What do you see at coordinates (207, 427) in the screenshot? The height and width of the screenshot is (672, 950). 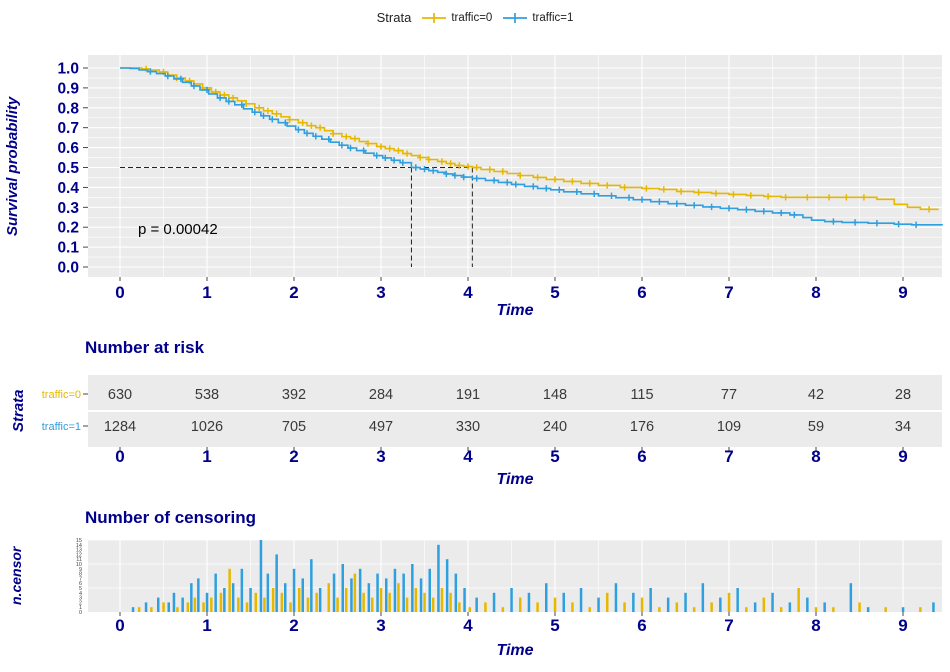 I see `risk-count: 1026` at bounding box center [207, 427].